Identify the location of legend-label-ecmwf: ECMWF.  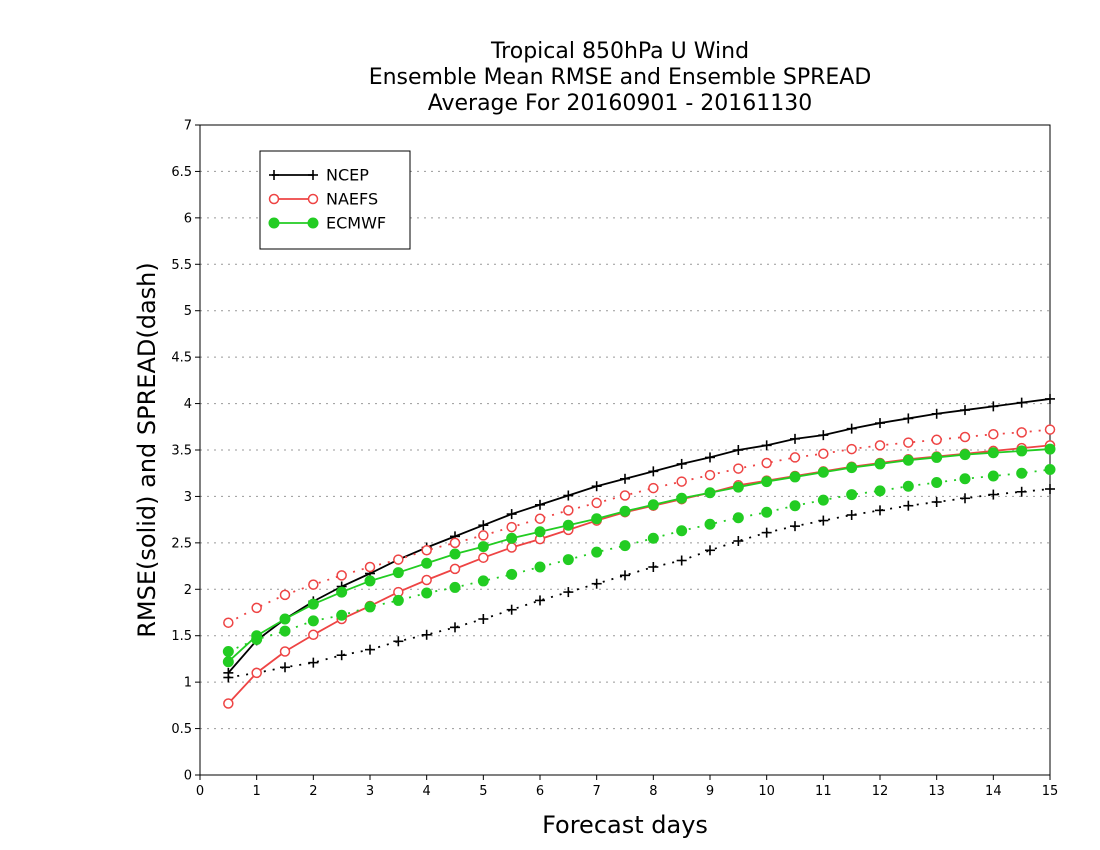
(356, 223).